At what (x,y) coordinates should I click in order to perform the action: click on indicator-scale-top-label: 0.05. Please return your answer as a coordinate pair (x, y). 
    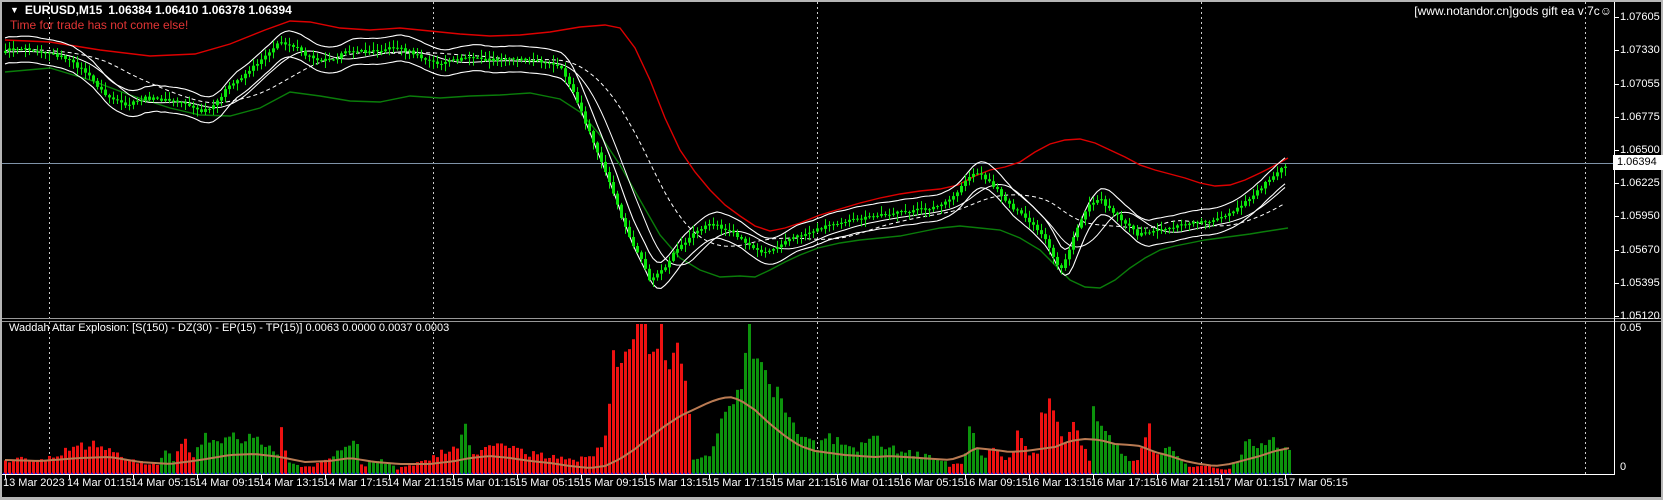
    Looking at the image, I should click on (1631, 328).